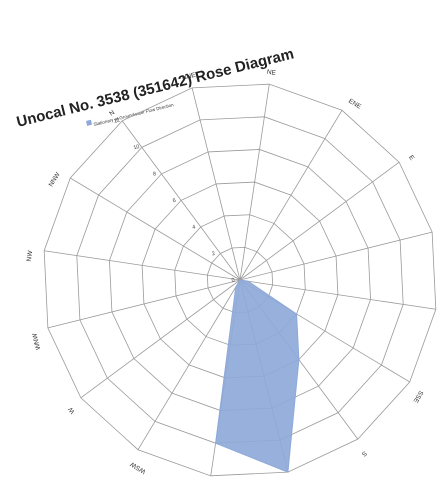 The width and height of the screenshot is (441, 484). Describe the element at coordinates (364, 453) in the screenshot. I see `direction-label: S` at that location.